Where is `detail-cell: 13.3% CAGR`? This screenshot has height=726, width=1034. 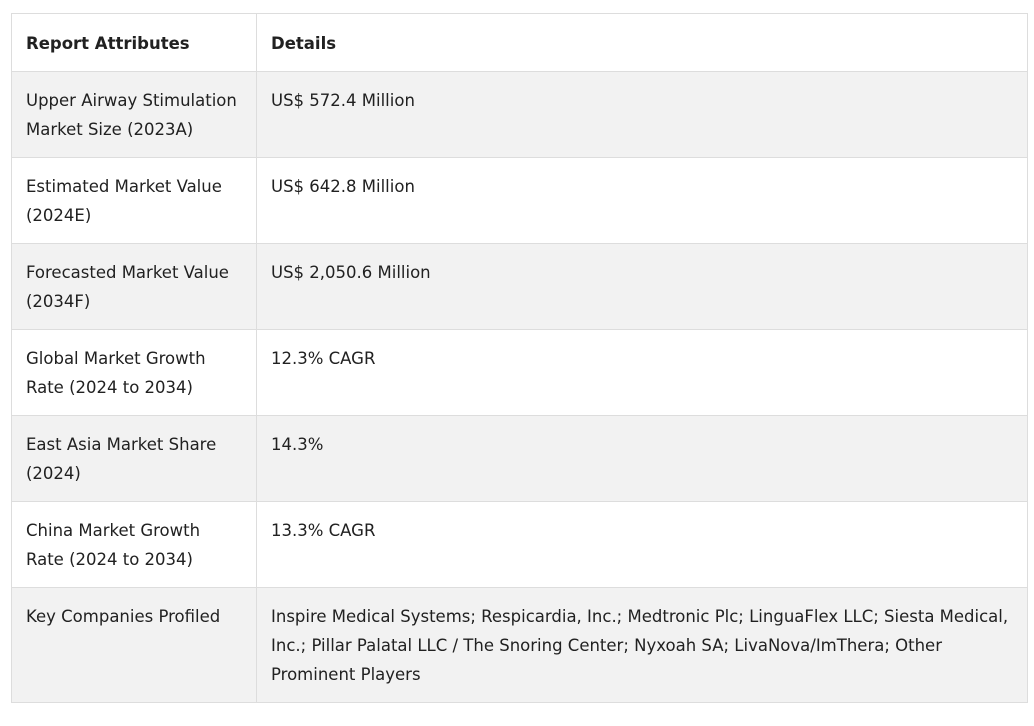 detail-cell: 13.3% CAGR is located at coordinates (642, 544).